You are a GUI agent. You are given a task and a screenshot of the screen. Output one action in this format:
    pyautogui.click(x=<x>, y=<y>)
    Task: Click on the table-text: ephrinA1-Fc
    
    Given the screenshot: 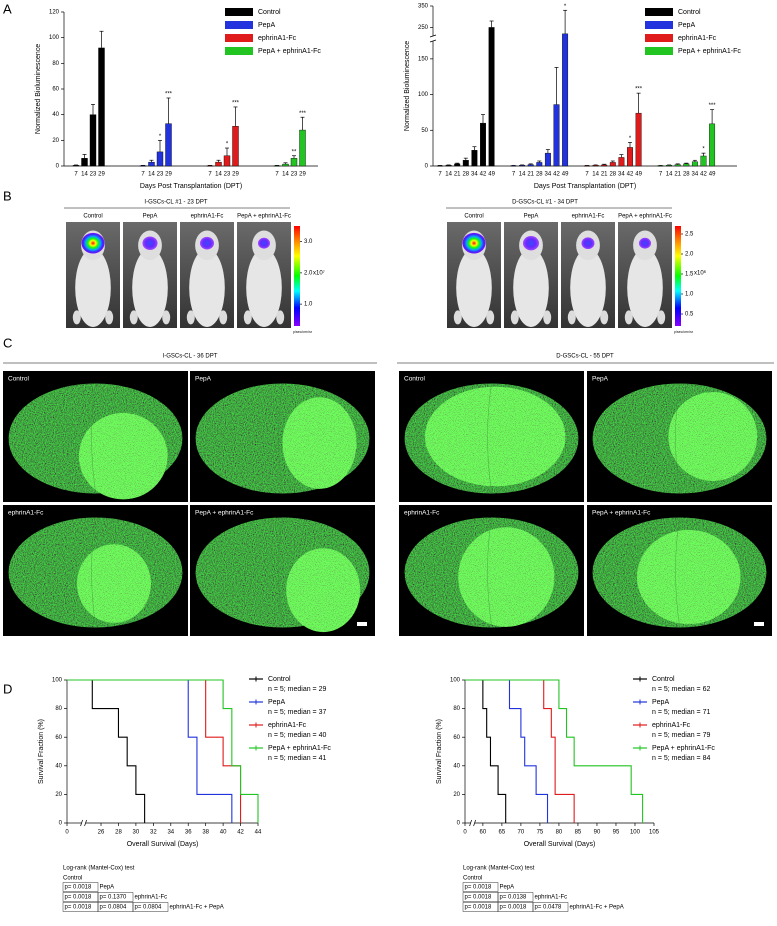 What is the action you would take?
    pyautogui.click(x=551, y=898)
    